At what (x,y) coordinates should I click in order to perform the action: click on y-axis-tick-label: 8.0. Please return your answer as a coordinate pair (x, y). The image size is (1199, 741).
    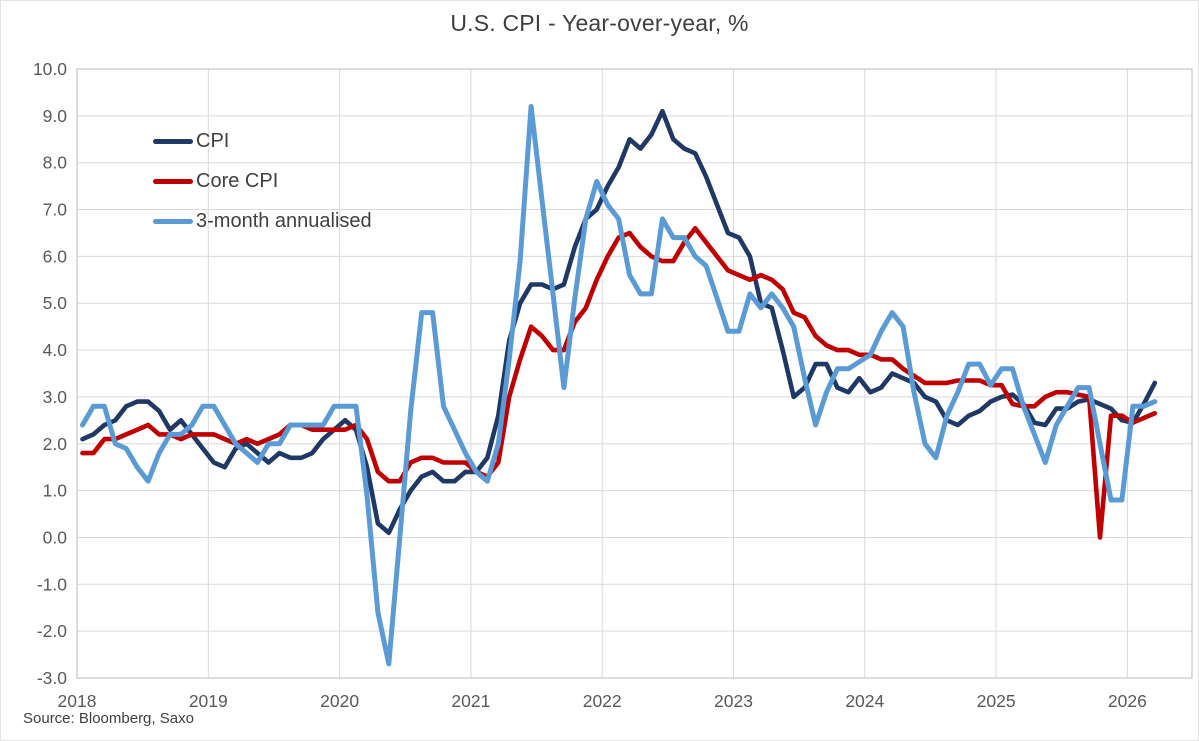
    Looking at the image, I should click on (55, 163).